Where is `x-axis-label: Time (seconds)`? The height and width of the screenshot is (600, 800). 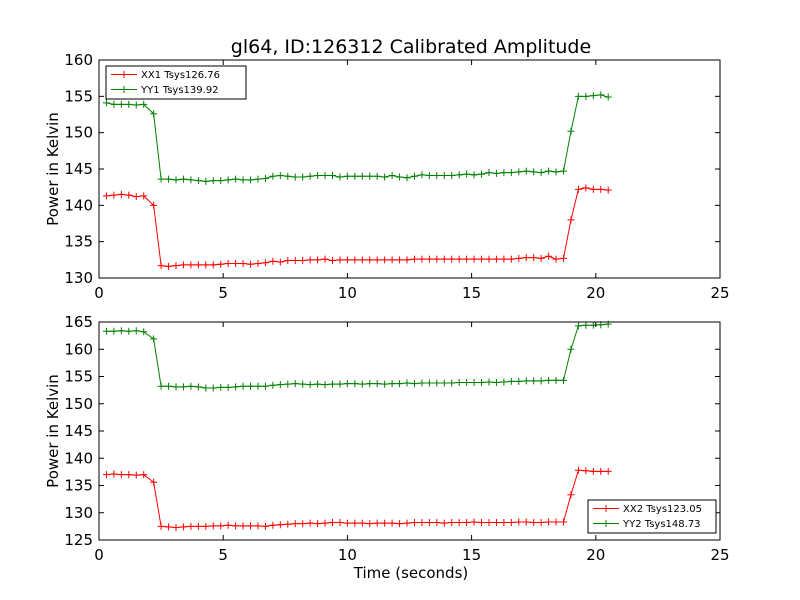 x-axis-label: Time (seconds) is located at coordinates (411, 573).